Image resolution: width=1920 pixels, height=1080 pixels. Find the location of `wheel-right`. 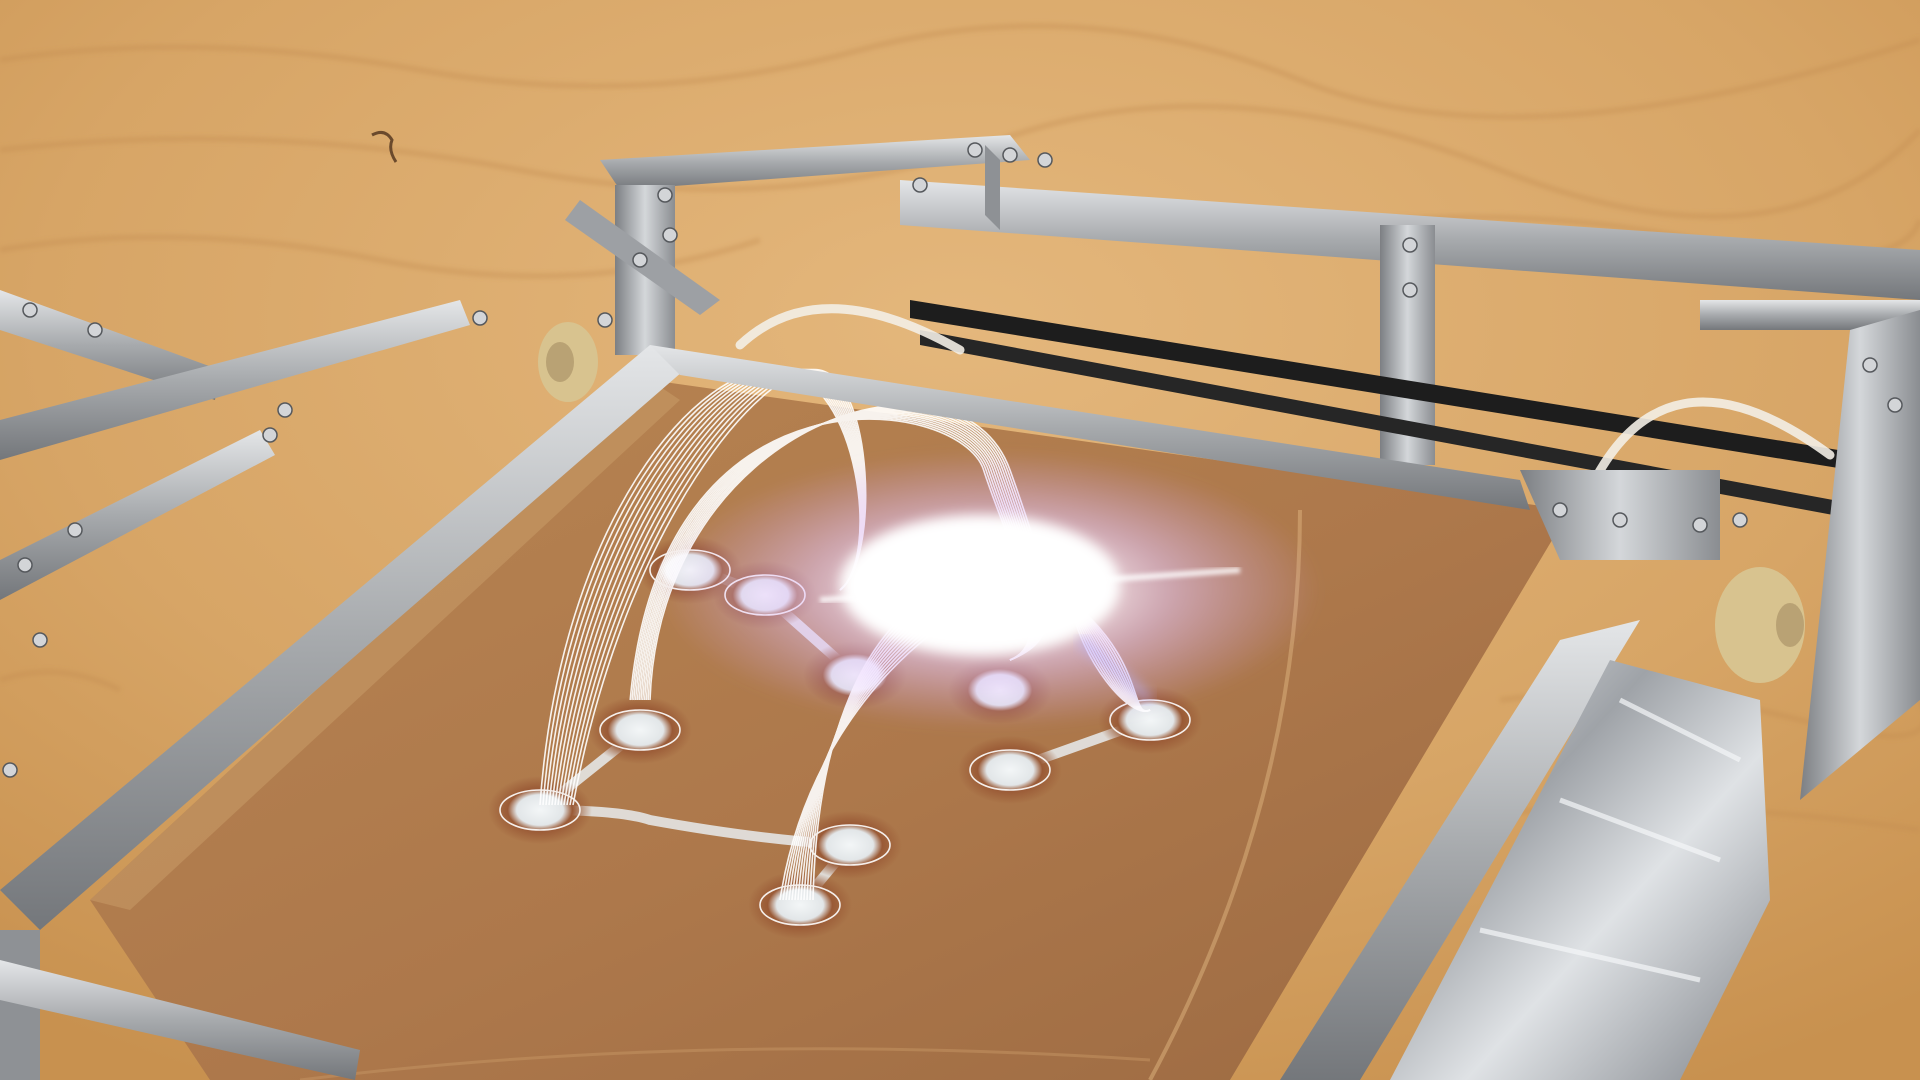

wheel-right is located at coordinates (1760, 625).